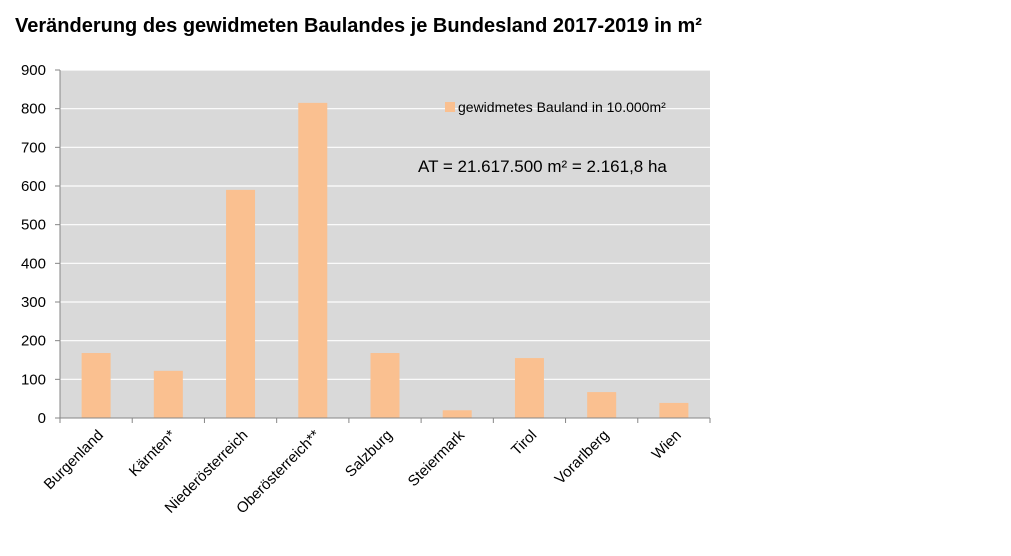  I want to click on y-tick-label: 600, so click(33, 186).